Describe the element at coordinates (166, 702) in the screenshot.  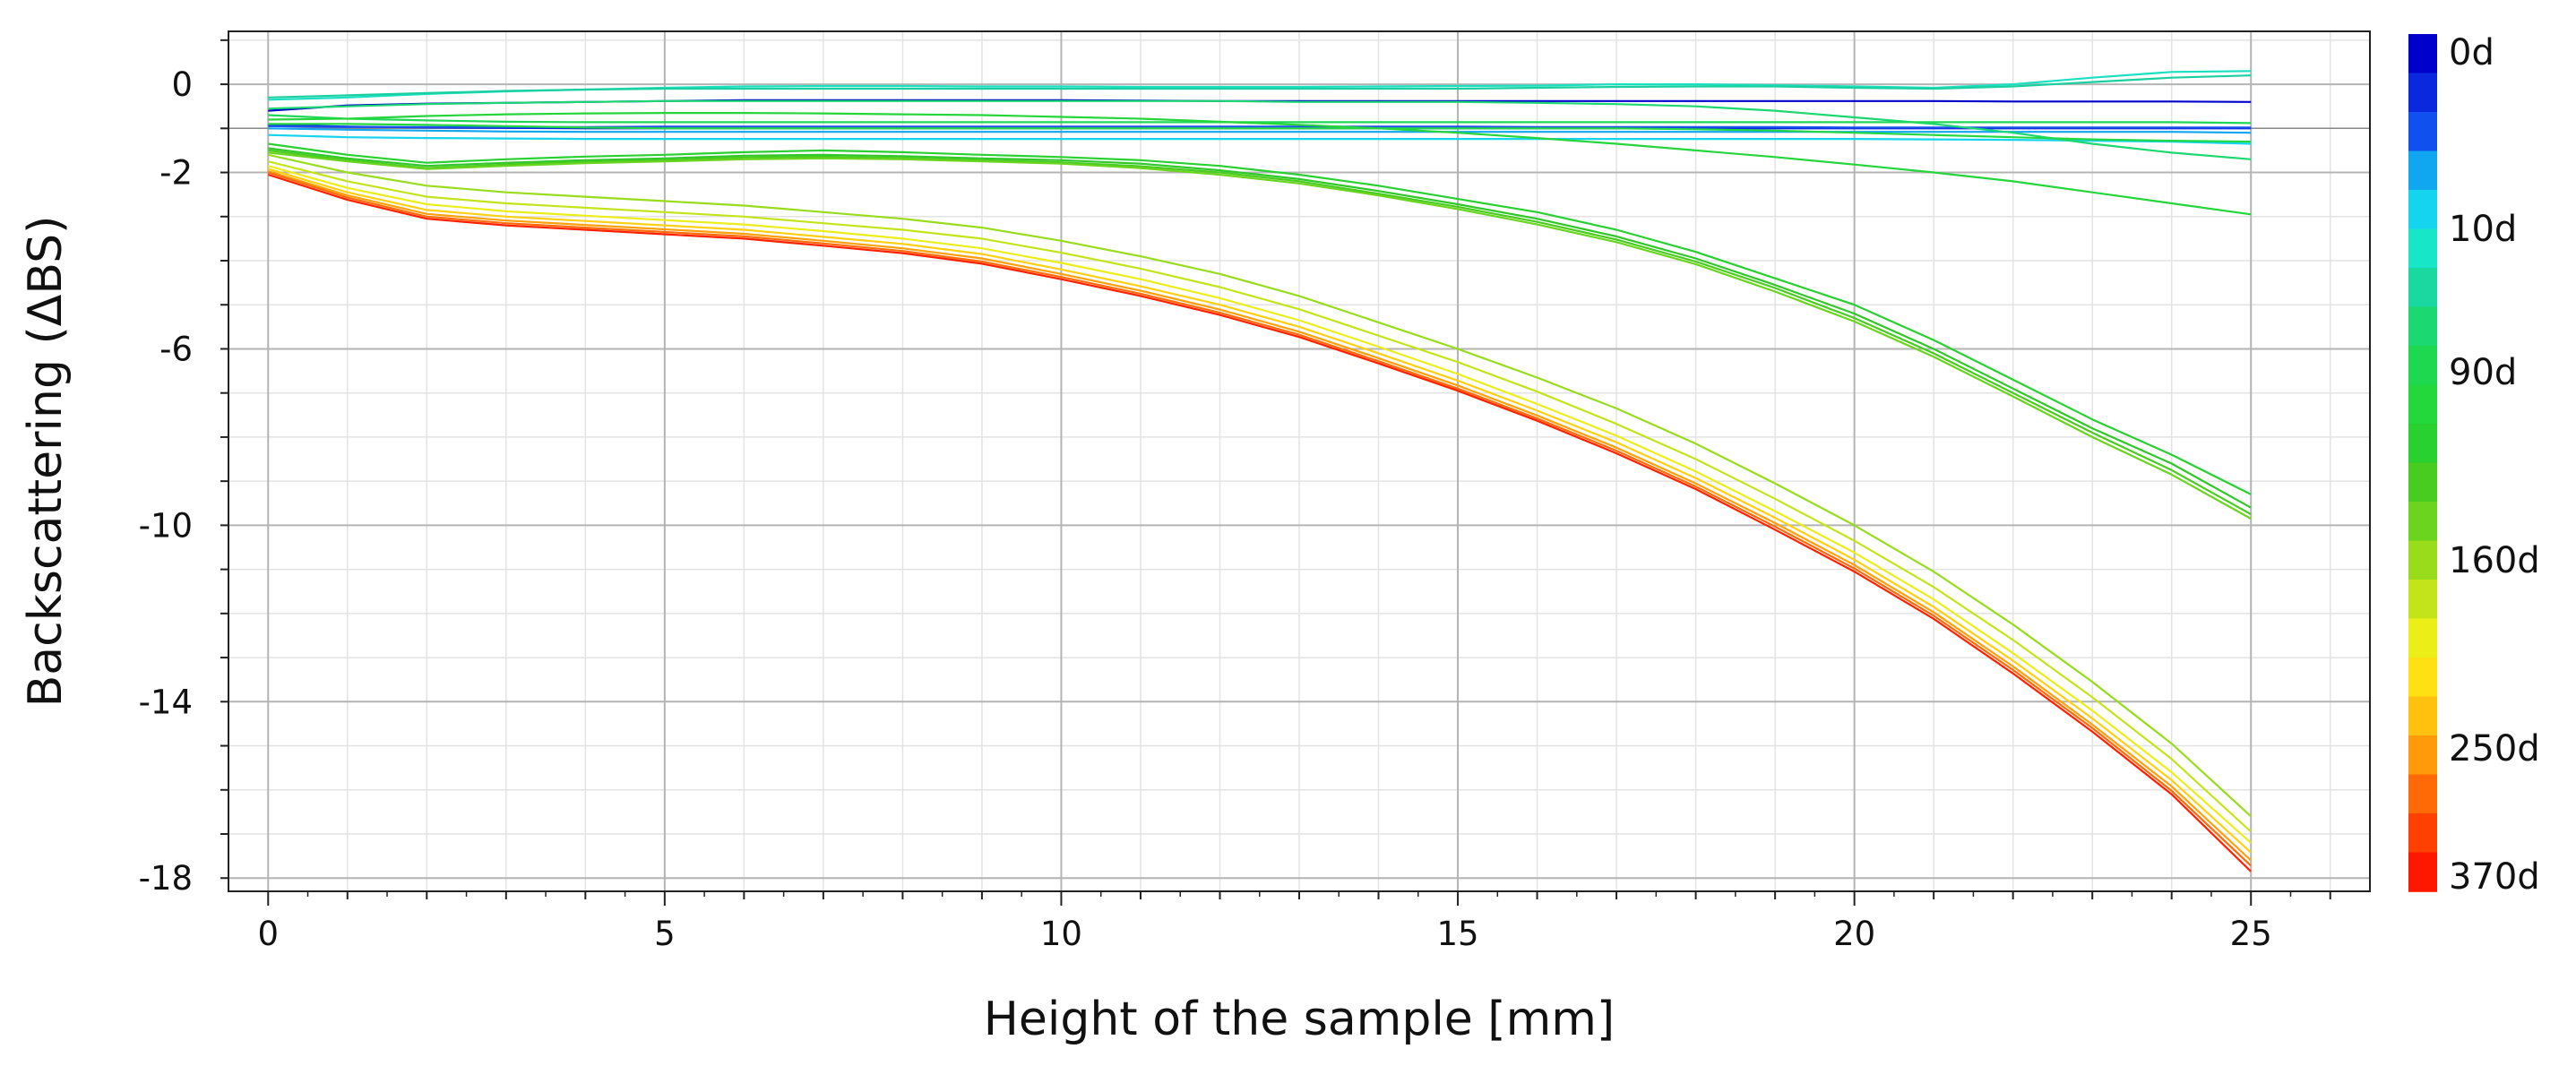
I see `y-tick-label: -14` at that location.